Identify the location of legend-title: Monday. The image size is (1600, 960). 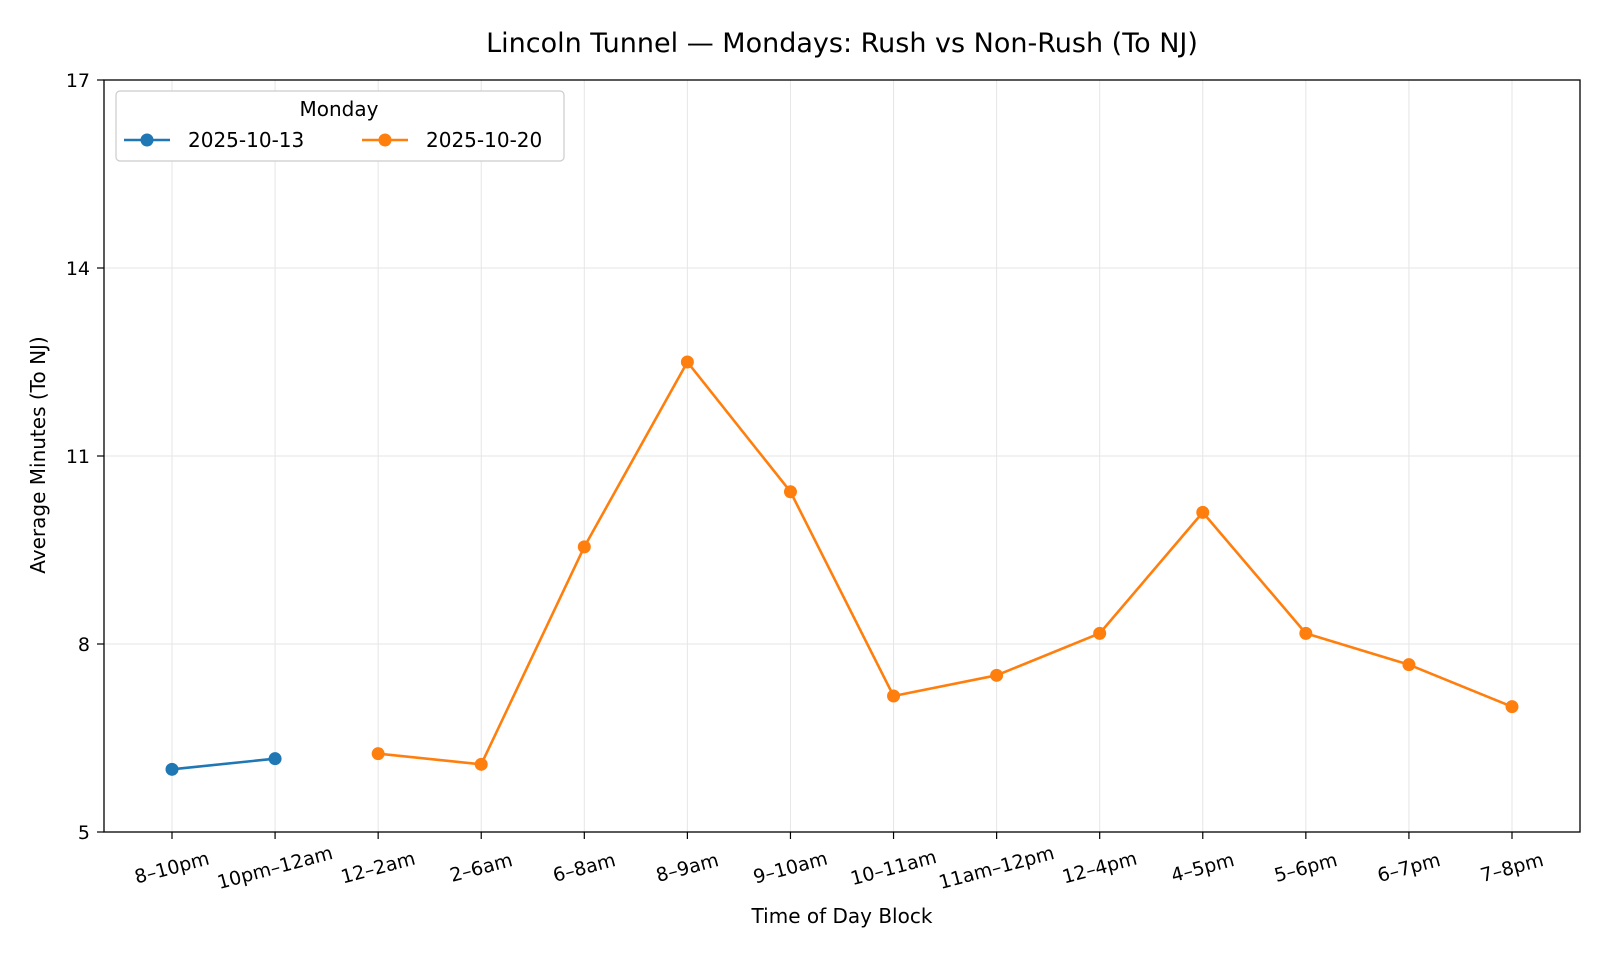
(339, 109).